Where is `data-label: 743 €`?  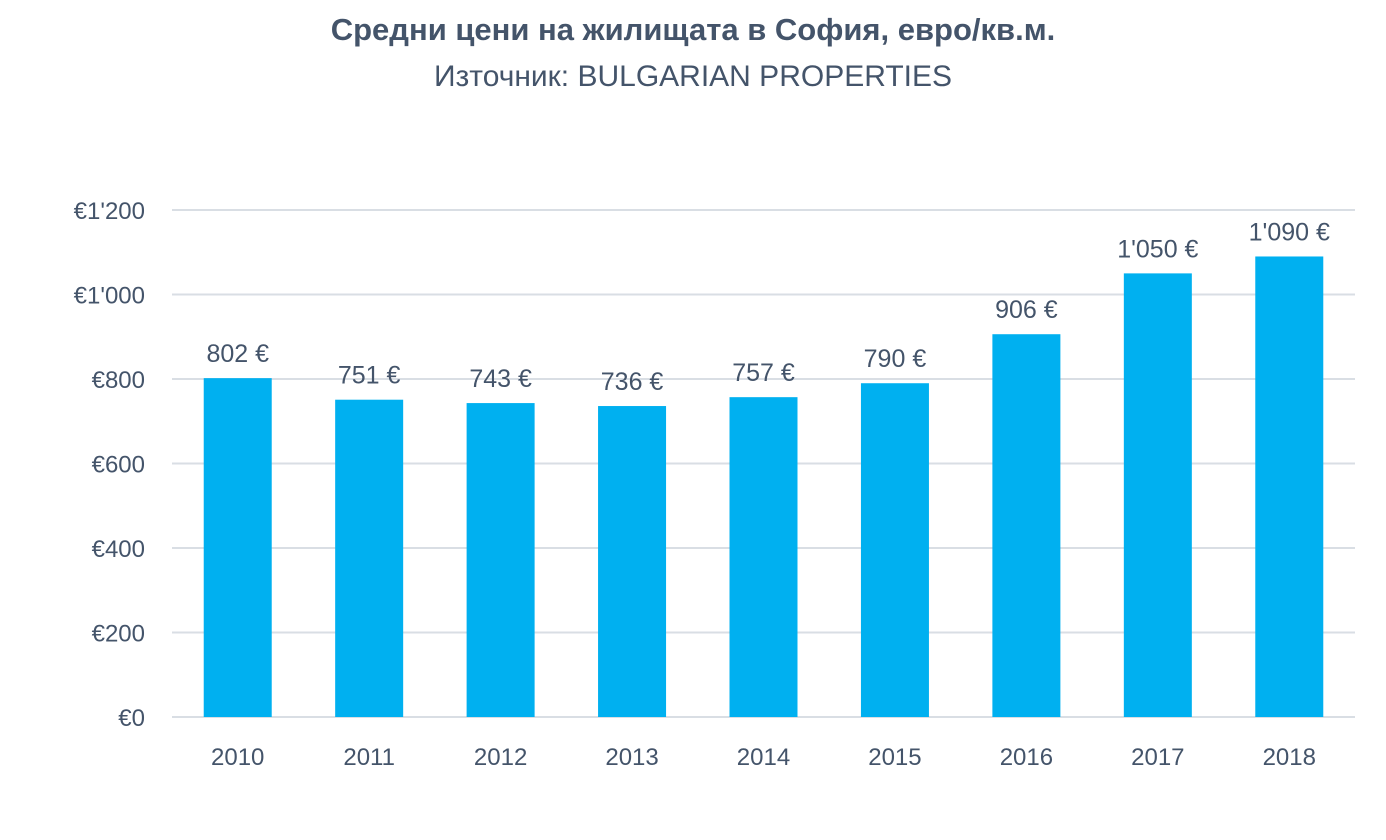 data-label: 743 € is located at coordinates (500, 379).